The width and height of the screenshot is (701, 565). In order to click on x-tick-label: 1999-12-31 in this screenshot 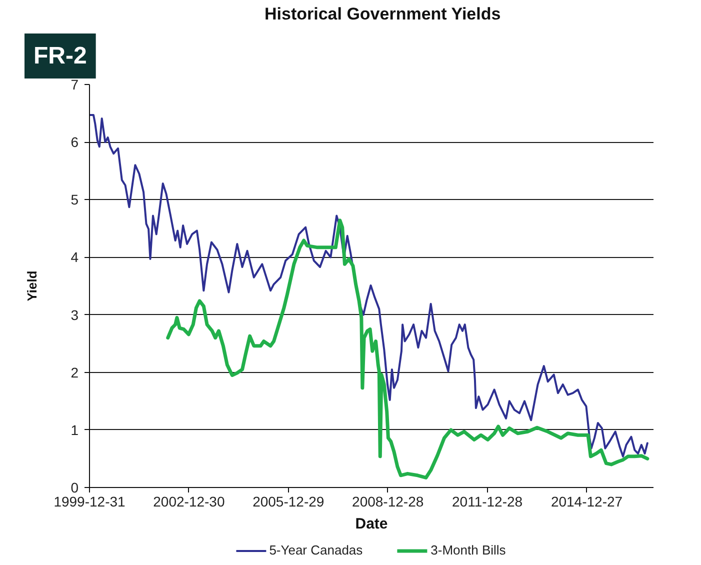, I will do `click(90, 502)`.